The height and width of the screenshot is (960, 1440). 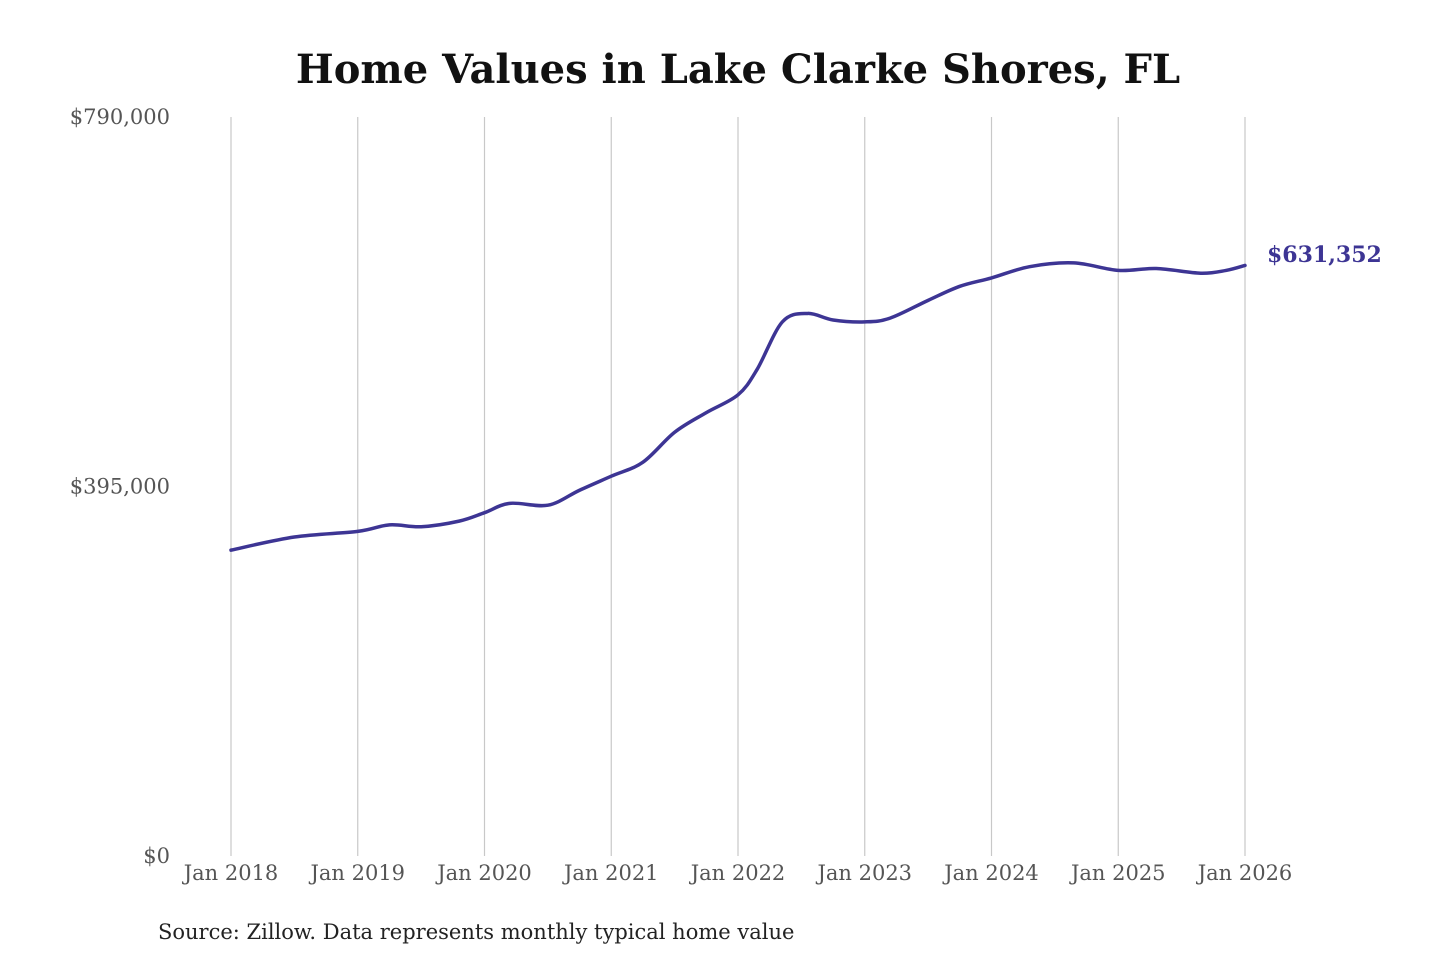 I want to click on x-tick-label: Jan 2020, so click(x=483, y=873).